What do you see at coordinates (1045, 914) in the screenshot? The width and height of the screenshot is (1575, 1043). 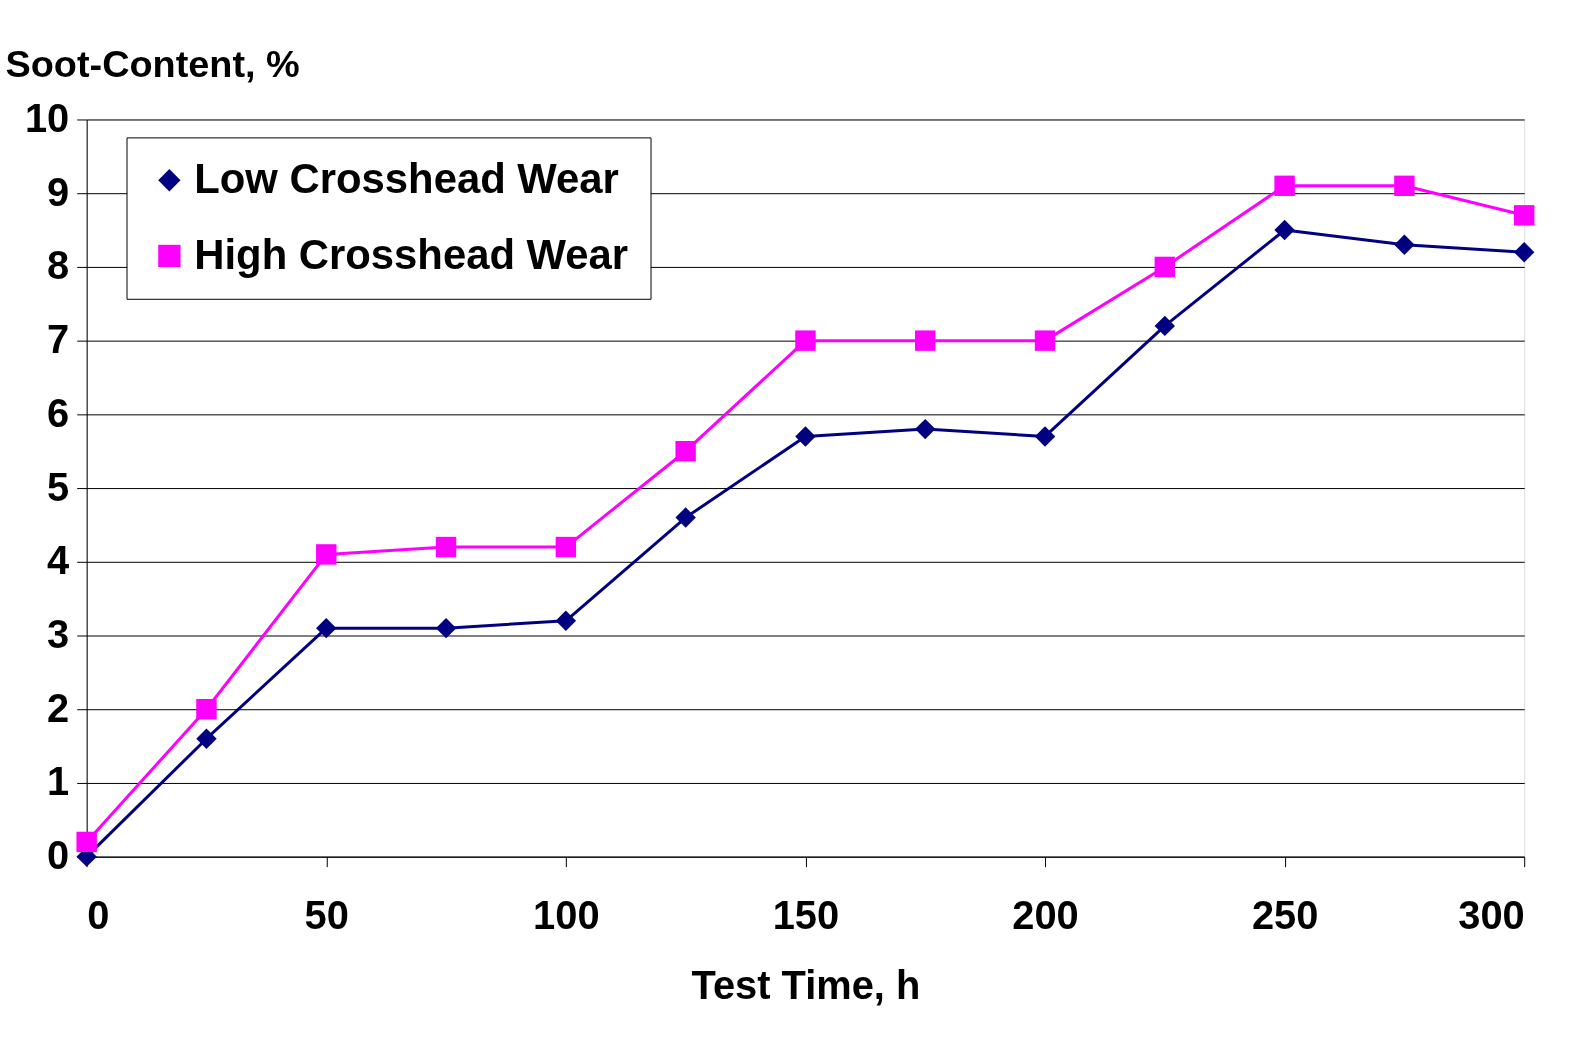 I see `x-tick-label: 200` at bounding box center [1045, 914].